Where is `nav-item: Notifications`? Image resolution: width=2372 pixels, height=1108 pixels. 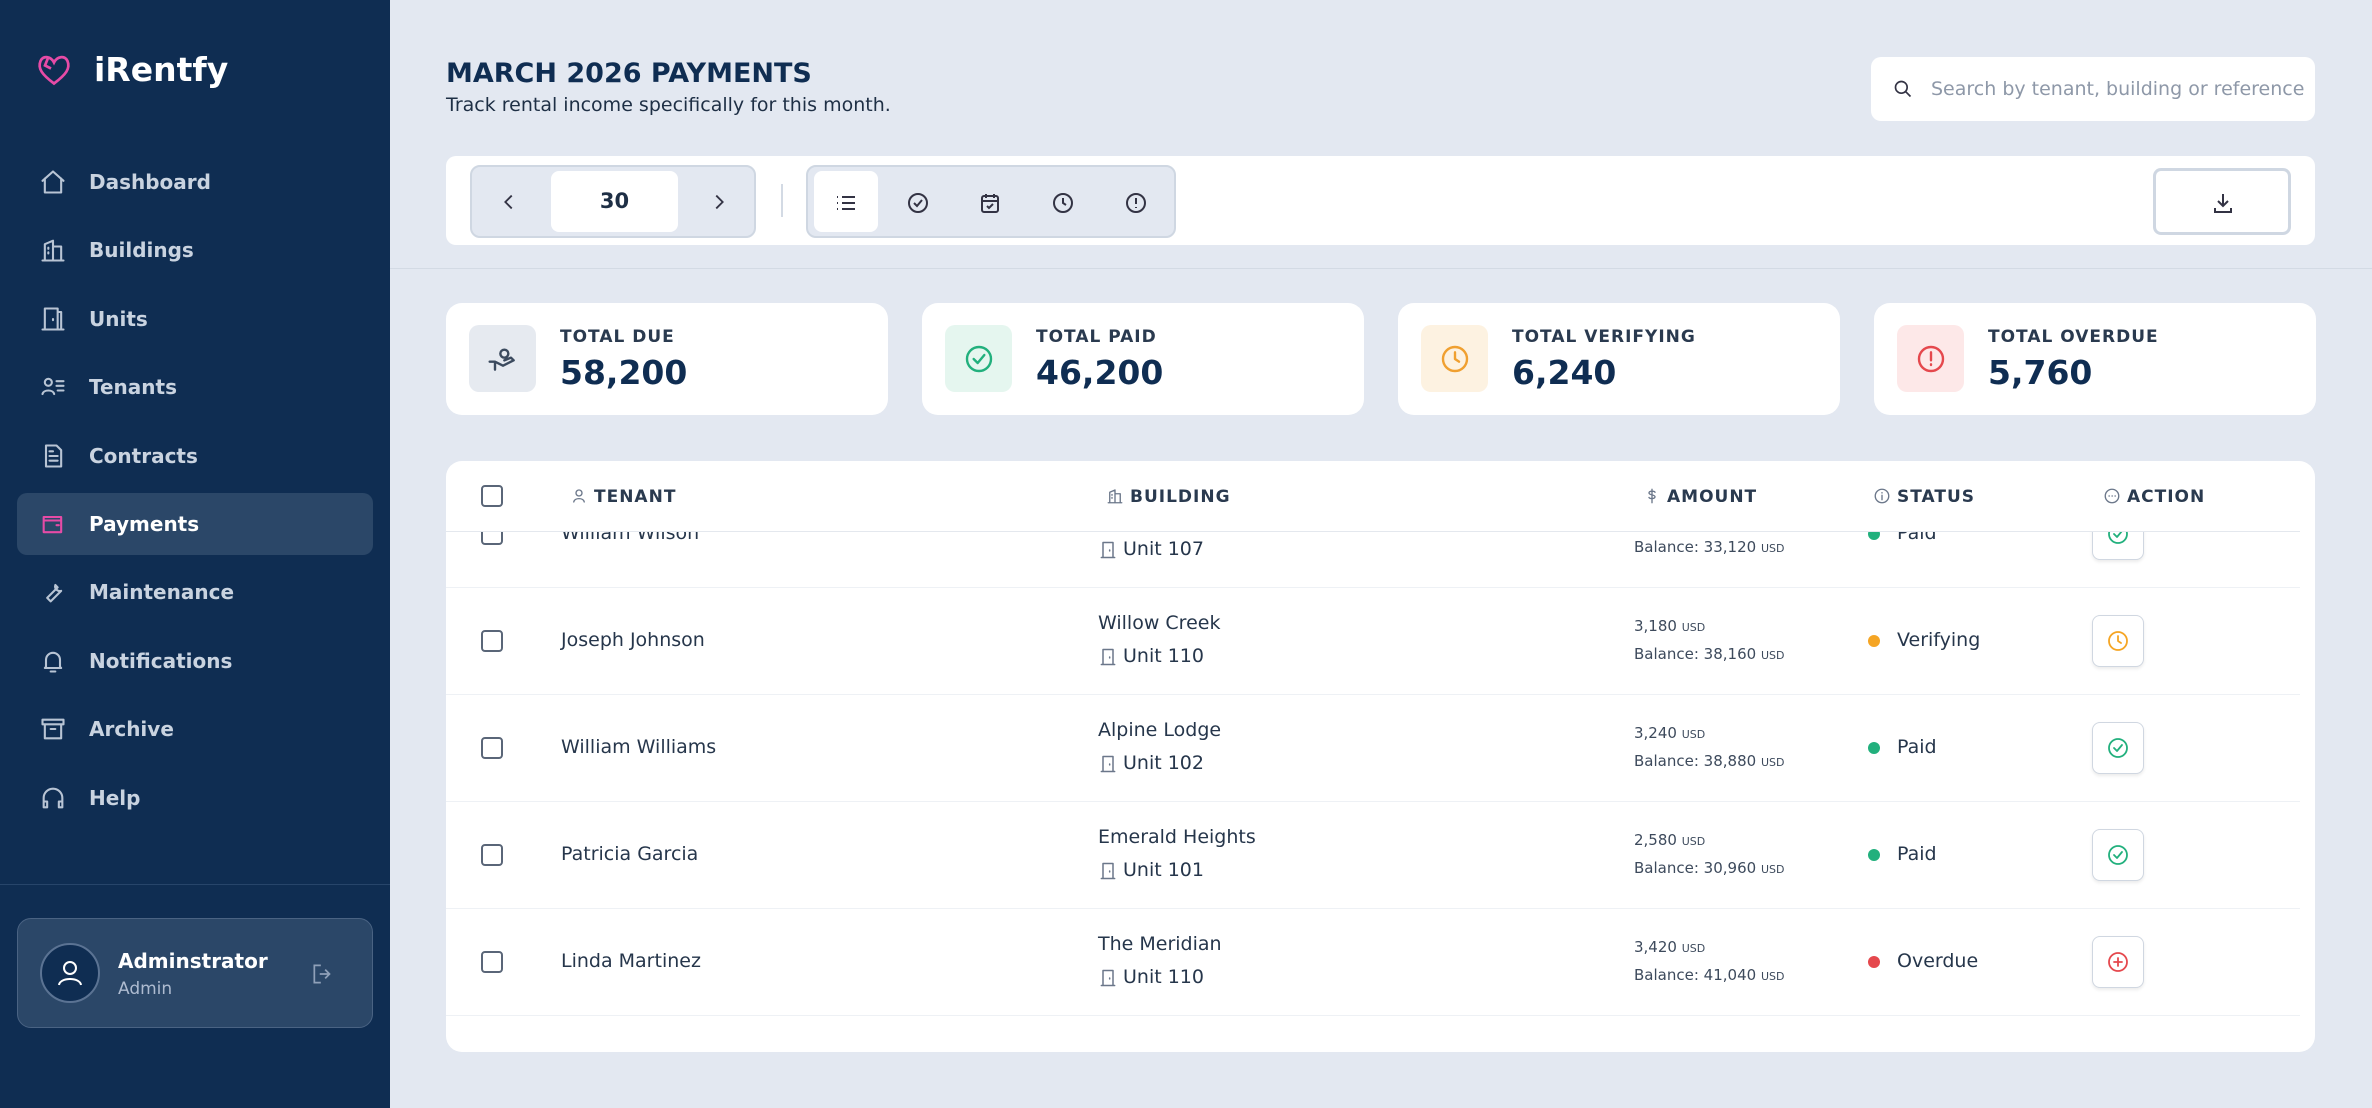
nav-item: Notifications is located at coordinates (195, 661).